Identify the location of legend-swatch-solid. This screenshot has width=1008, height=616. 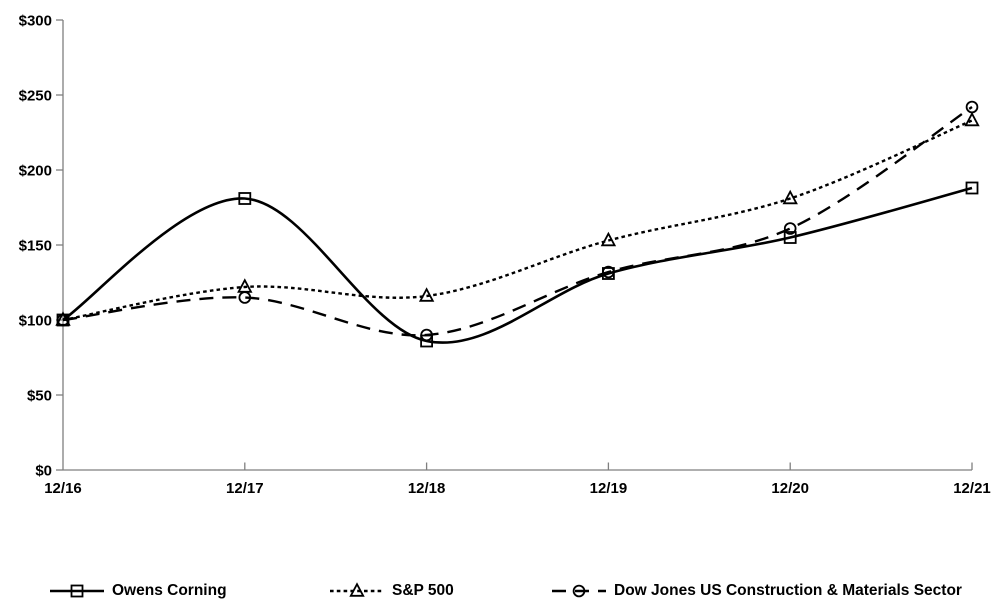
(77, 591).